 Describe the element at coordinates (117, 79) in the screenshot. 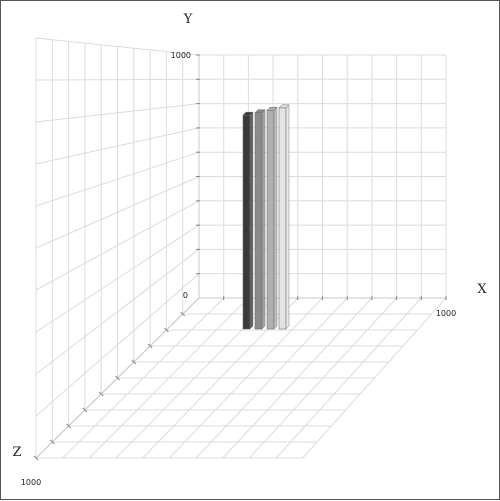

I see `left-wall-horizontal-gridline` at that location.